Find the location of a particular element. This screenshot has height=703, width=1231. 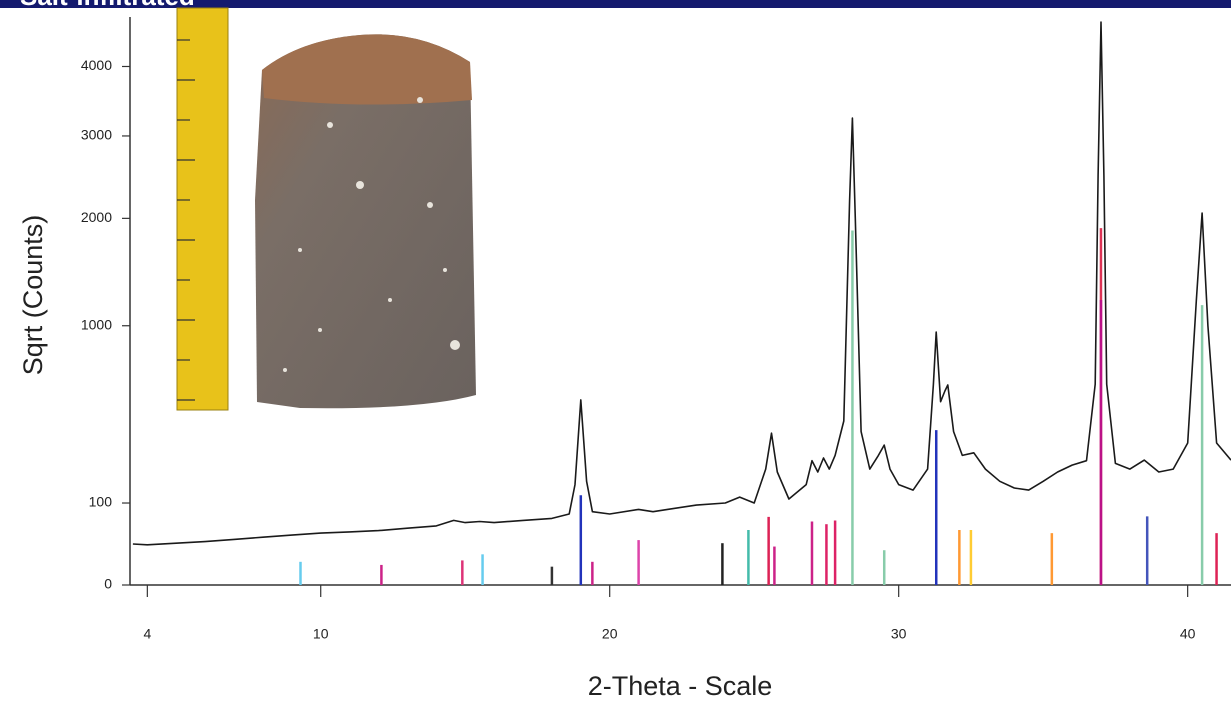

sample-photo is located at coordinates (326, 209).